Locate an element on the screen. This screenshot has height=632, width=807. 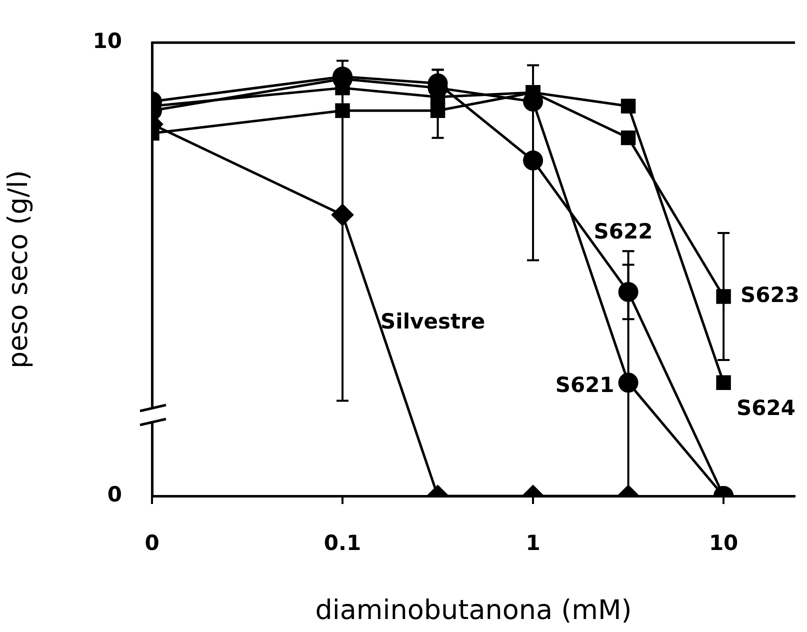
x-axis-title: diaminobutanona (mM) is located at coordinates (473, 610).